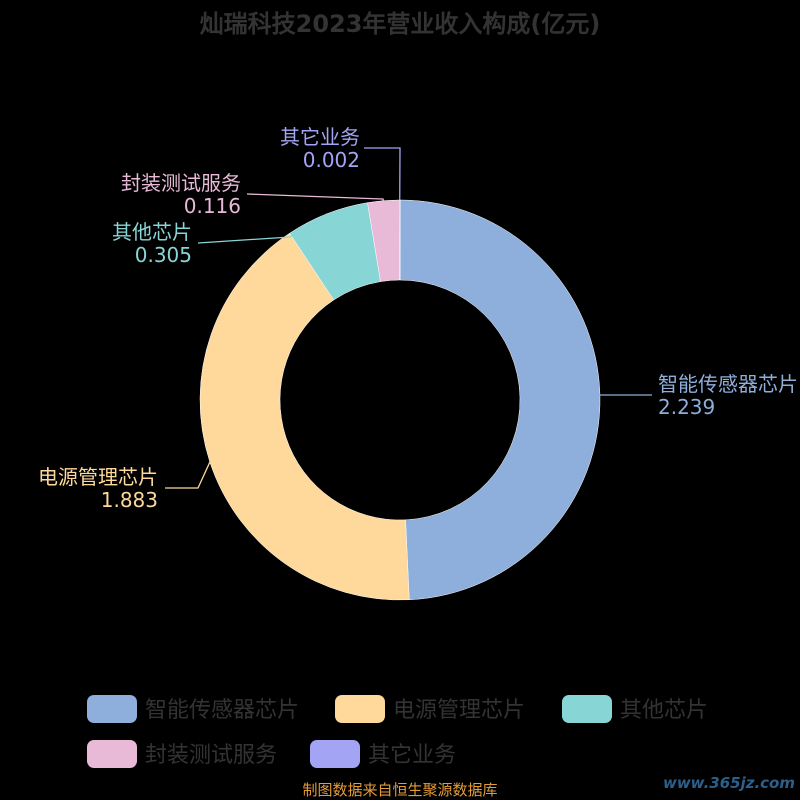  I want to click on legend-label-2: 其他芯片, so click(664, 710).